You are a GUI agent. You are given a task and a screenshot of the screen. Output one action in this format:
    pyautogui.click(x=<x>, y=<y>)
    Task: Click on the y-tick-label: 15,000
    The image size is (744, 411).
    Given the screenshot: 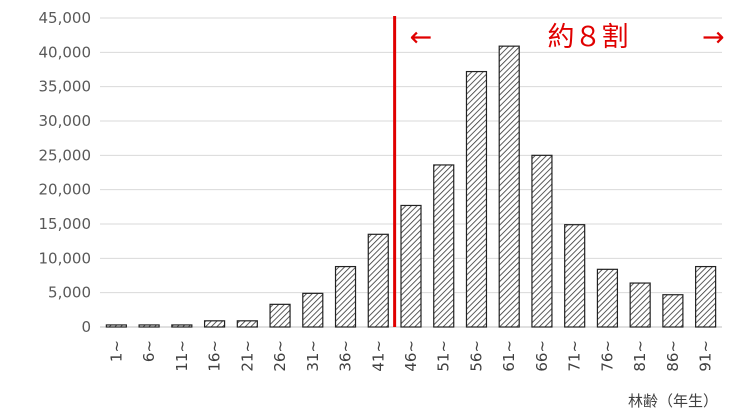 What is the action you would take?
    pyautogui.click(x=65, y=224)
    